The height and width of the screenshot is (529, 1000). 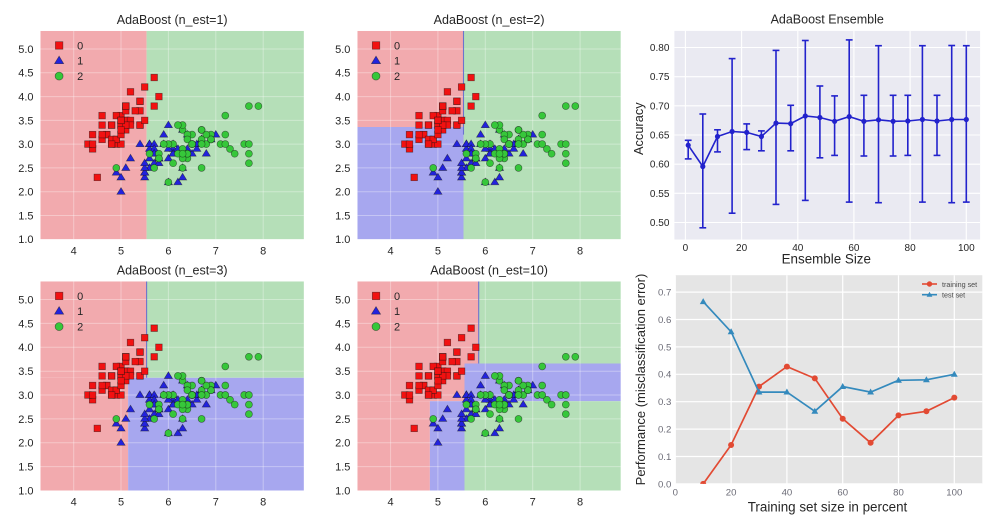 I want to click on svg-text: 0.75, so click(x=660, y=77).